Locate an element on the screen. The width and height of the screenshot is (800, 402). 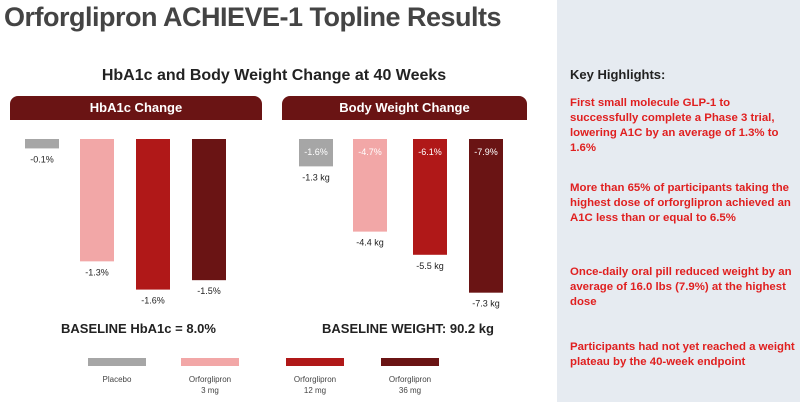
legend-swatch-3mg is located at coordinates (210, 362).